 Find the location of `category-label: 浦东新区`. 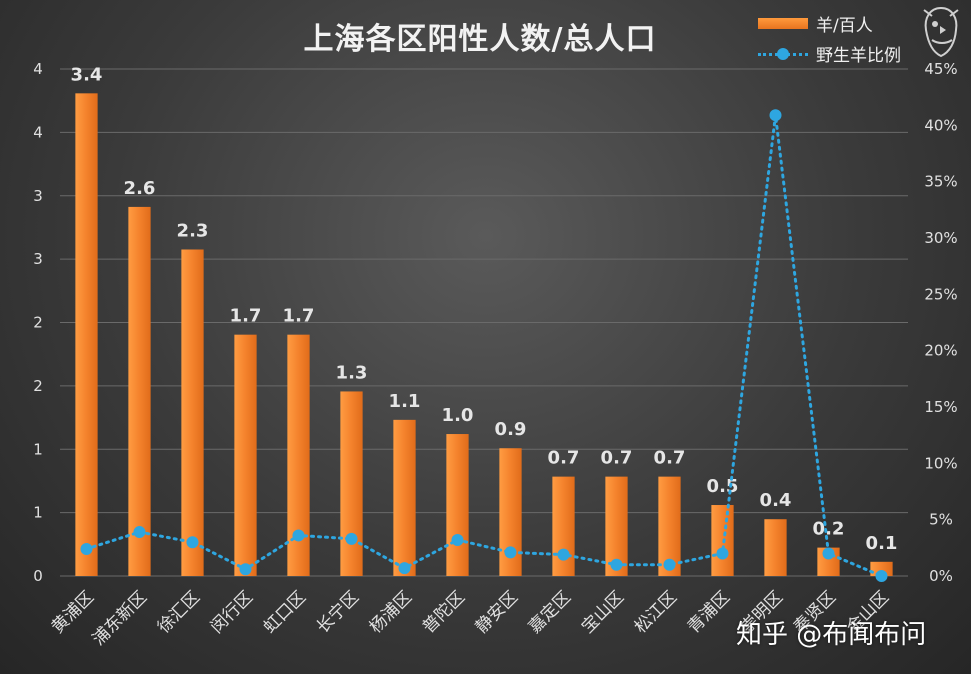

category-label: 浦东新区 is located at coordinates (120, 618).